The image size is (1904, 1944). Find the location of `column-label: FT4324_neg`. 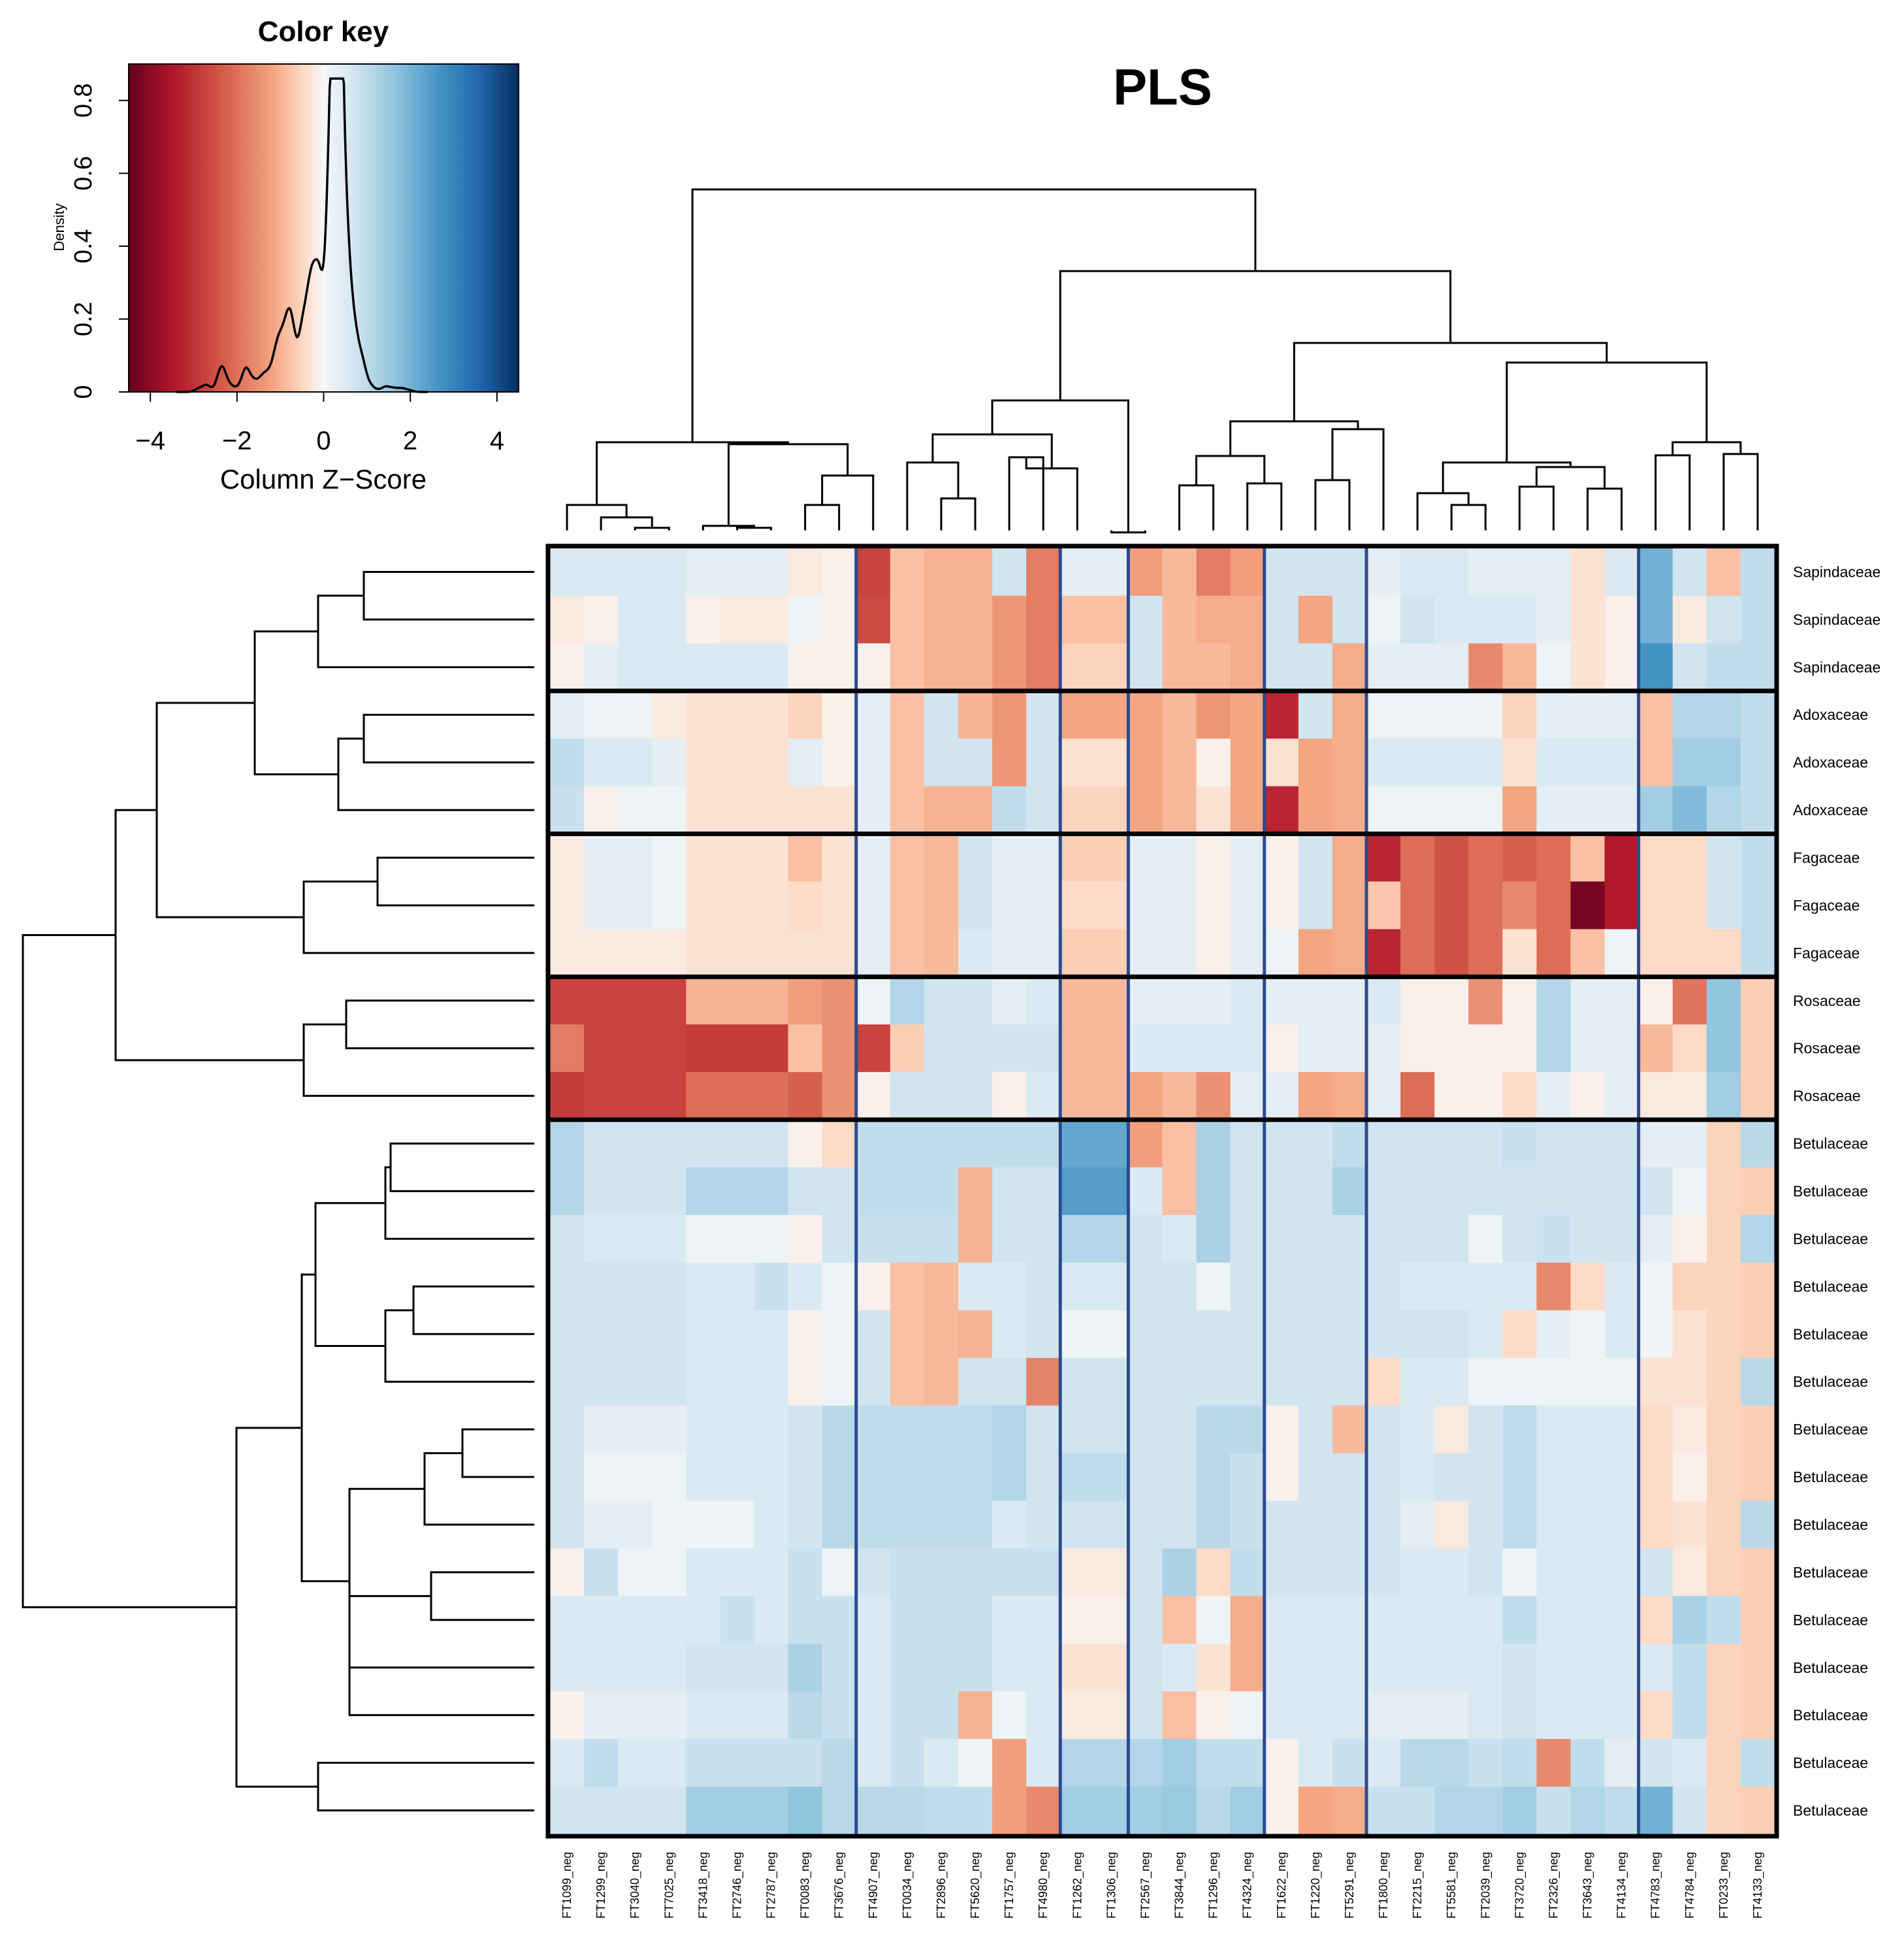

column-label: FT4324_neg is located at coordinates (1248, 1885).